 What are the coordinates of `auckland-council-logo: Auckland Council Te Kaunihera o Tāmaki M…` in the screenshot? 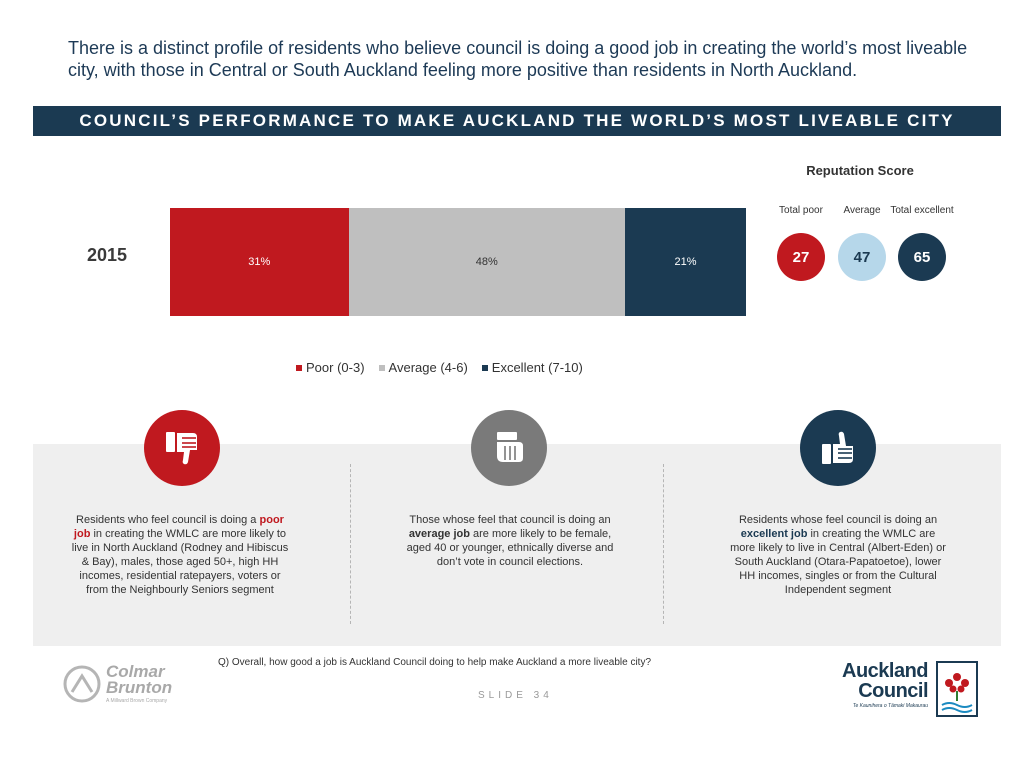 It's located at (910, 688).